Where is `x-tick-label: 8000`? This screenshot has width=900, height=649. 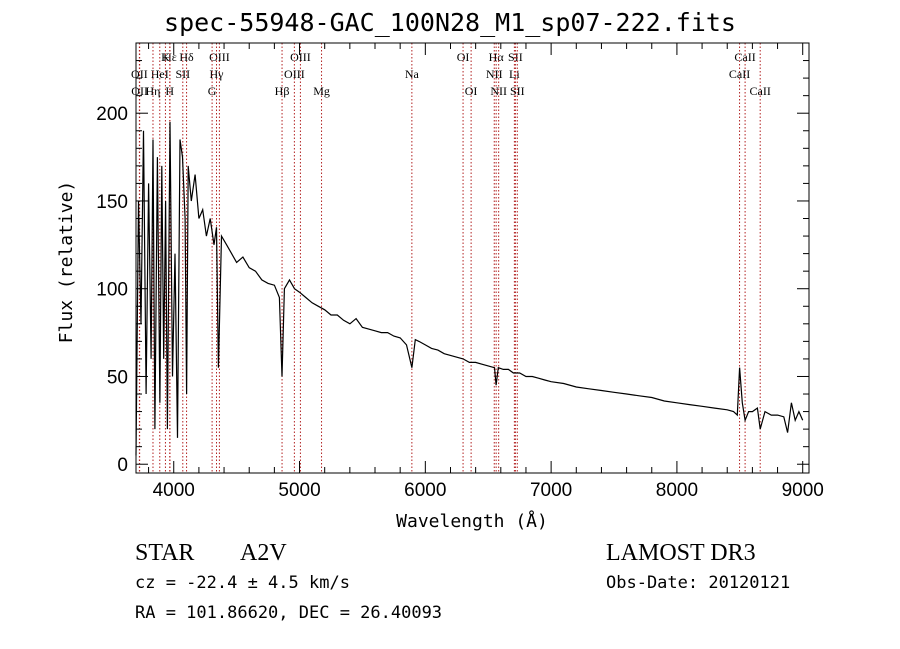 x-tick-label: 8000 is located at coordinates (677, 490).